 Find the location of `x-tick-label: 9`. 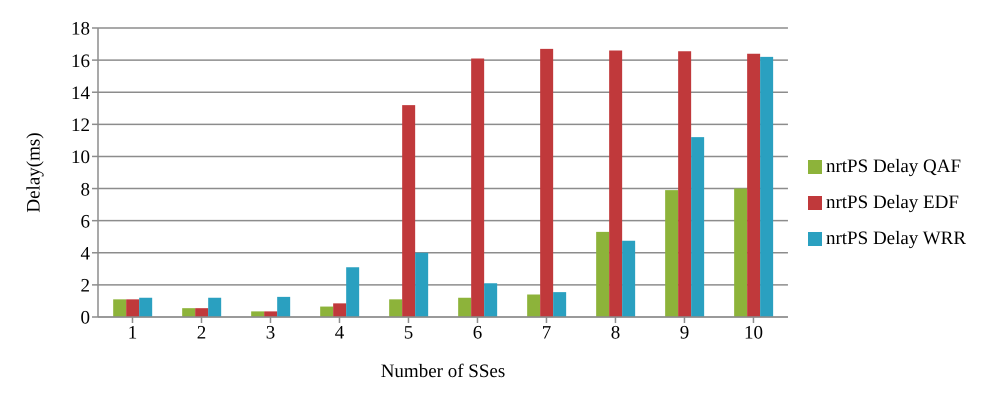

x-tick-label: 9 is located at coordinates (685, 333).